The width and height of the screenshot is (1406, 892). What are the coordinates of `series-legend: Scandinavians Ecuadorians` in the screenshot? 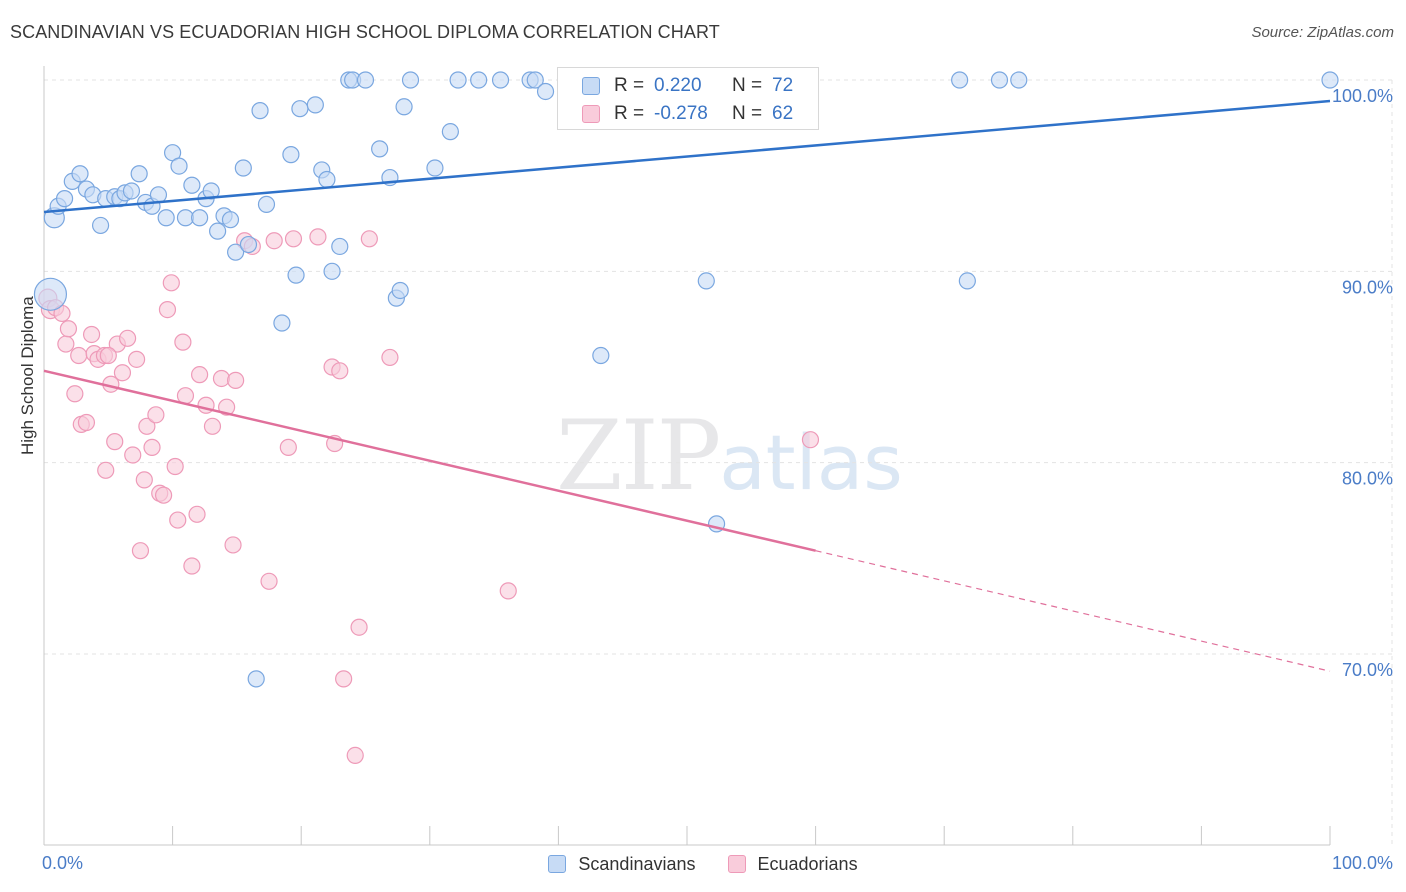 It's located at (703, 864).